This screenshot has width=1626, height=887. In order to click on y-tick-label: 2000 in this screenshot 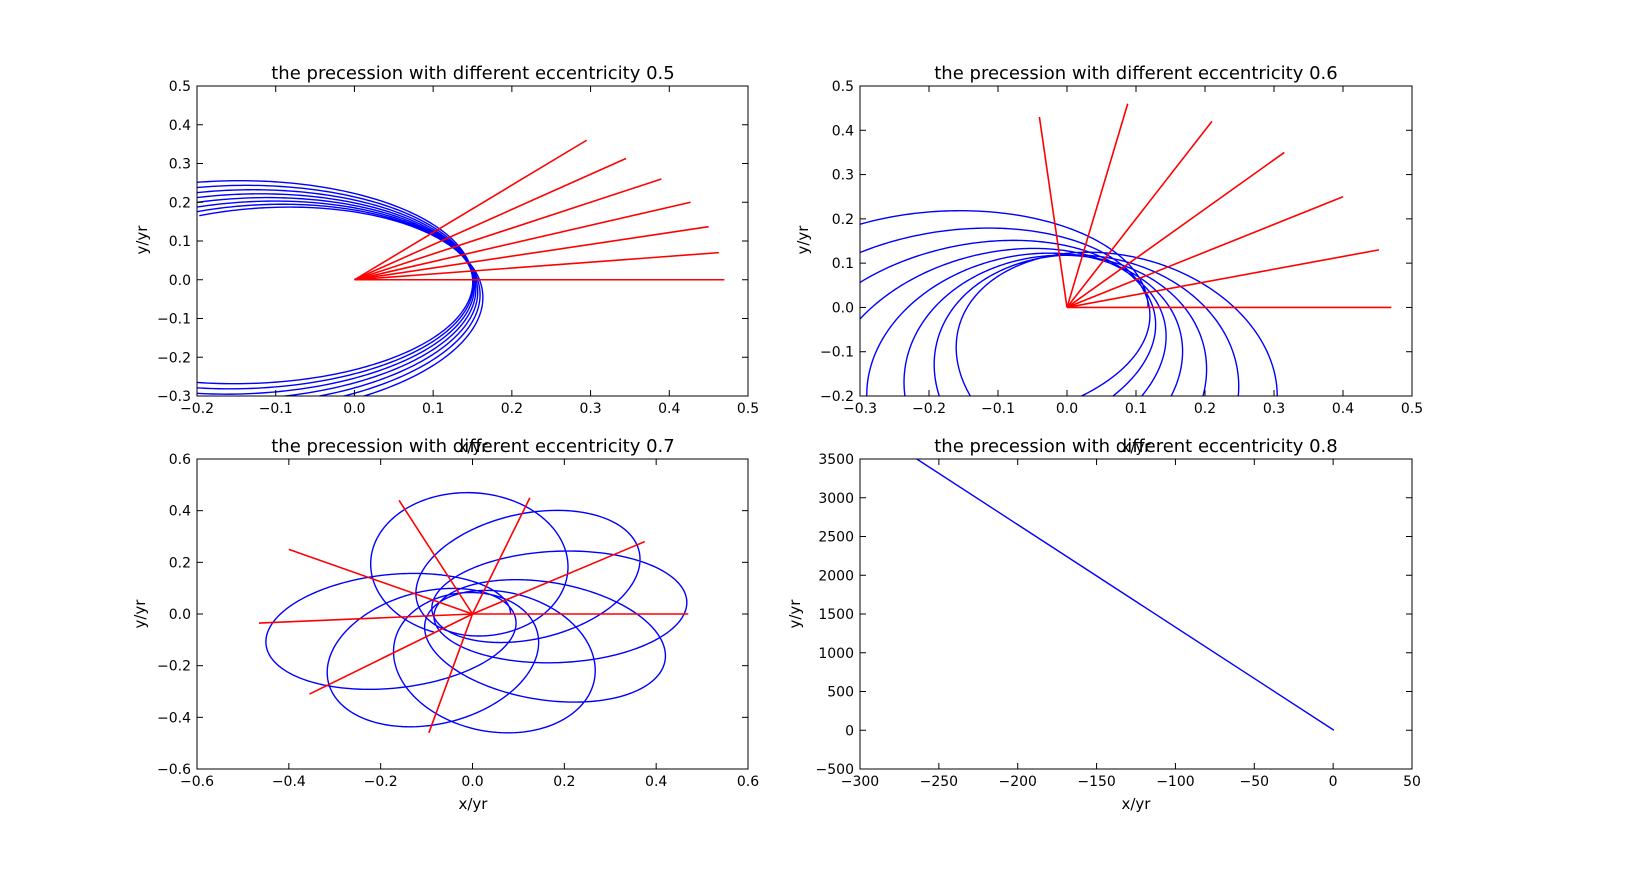, I will do `click(836, 576)`.